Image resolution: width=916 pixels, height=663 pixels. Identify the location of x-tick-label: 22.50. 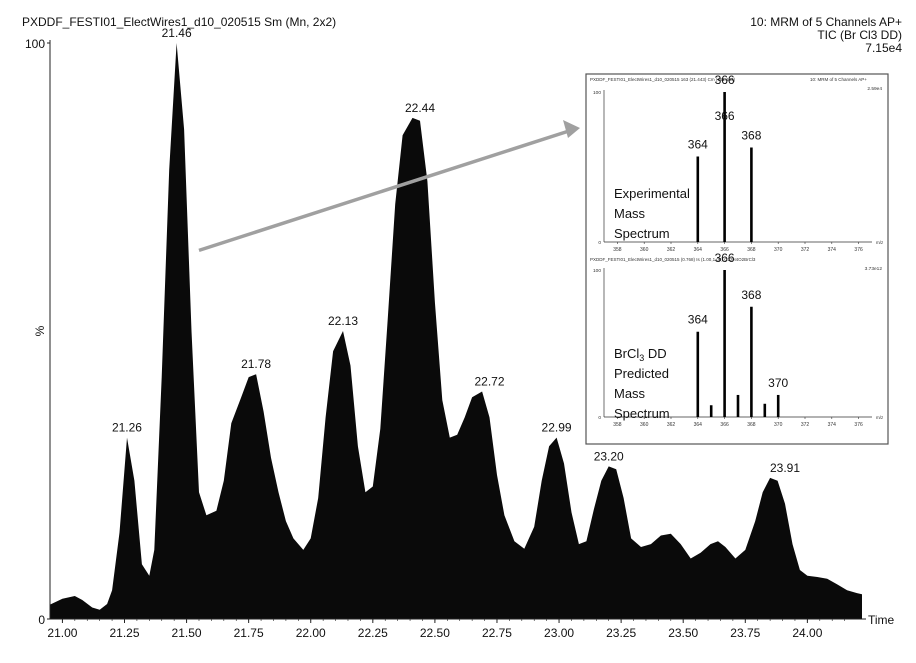
(435, 633).